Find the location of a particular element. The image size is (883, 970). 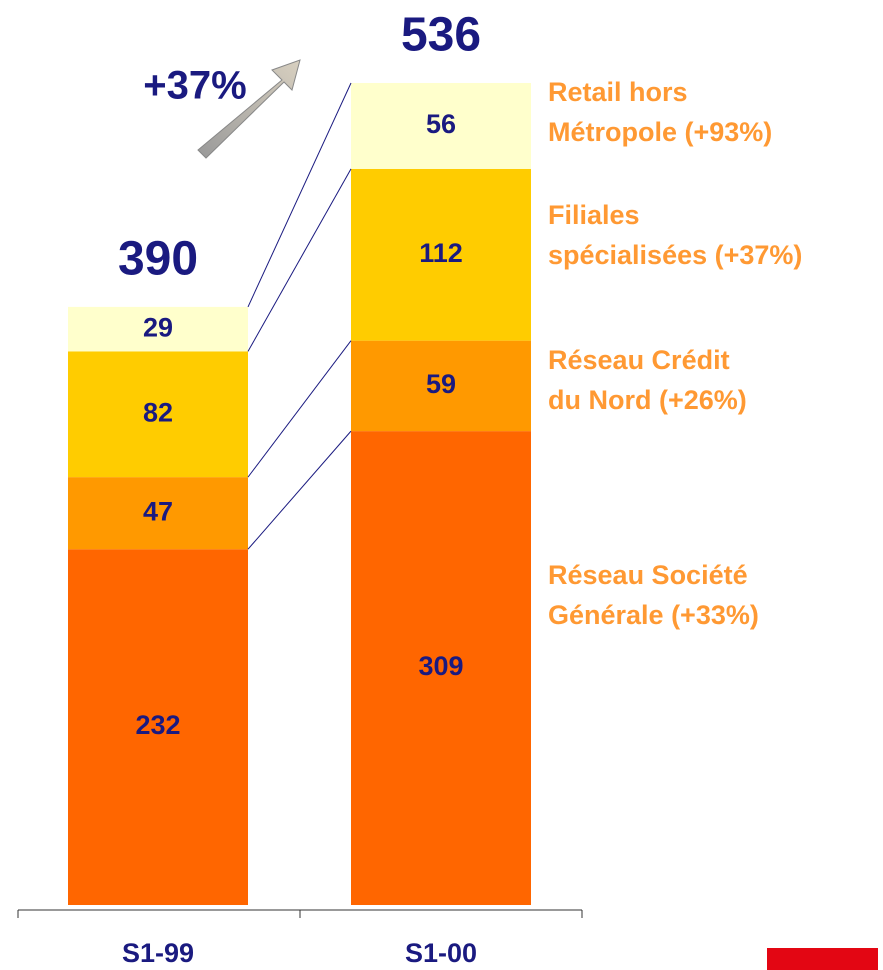

value-label: 232 is located at coordinates (157, 725).